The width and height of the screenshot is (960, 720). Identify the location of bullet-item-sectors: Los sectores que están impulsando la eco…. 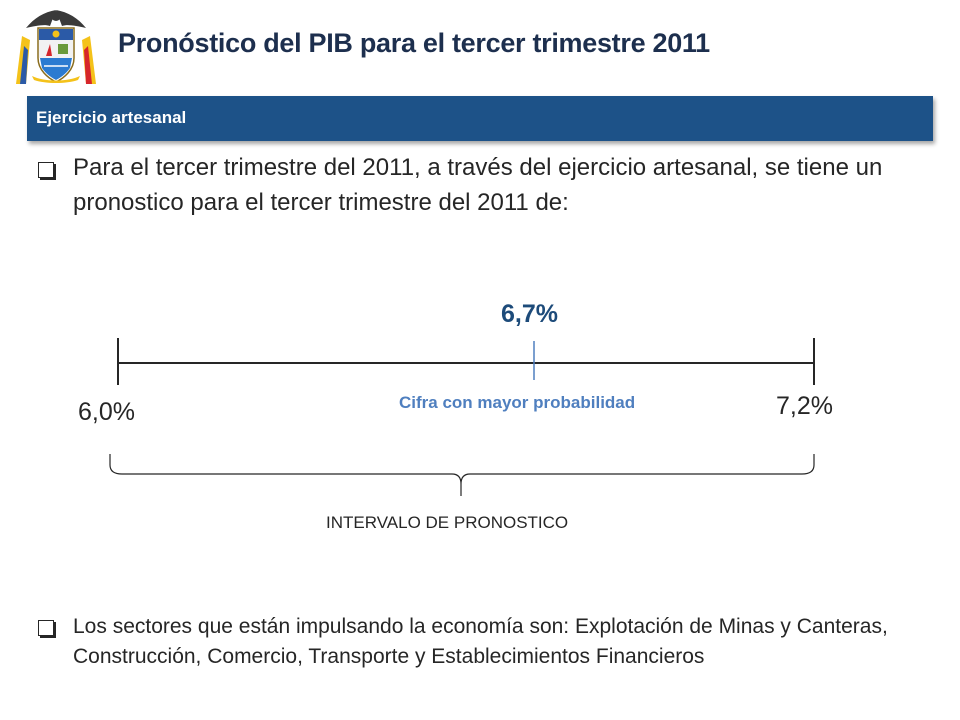
(483, 642).